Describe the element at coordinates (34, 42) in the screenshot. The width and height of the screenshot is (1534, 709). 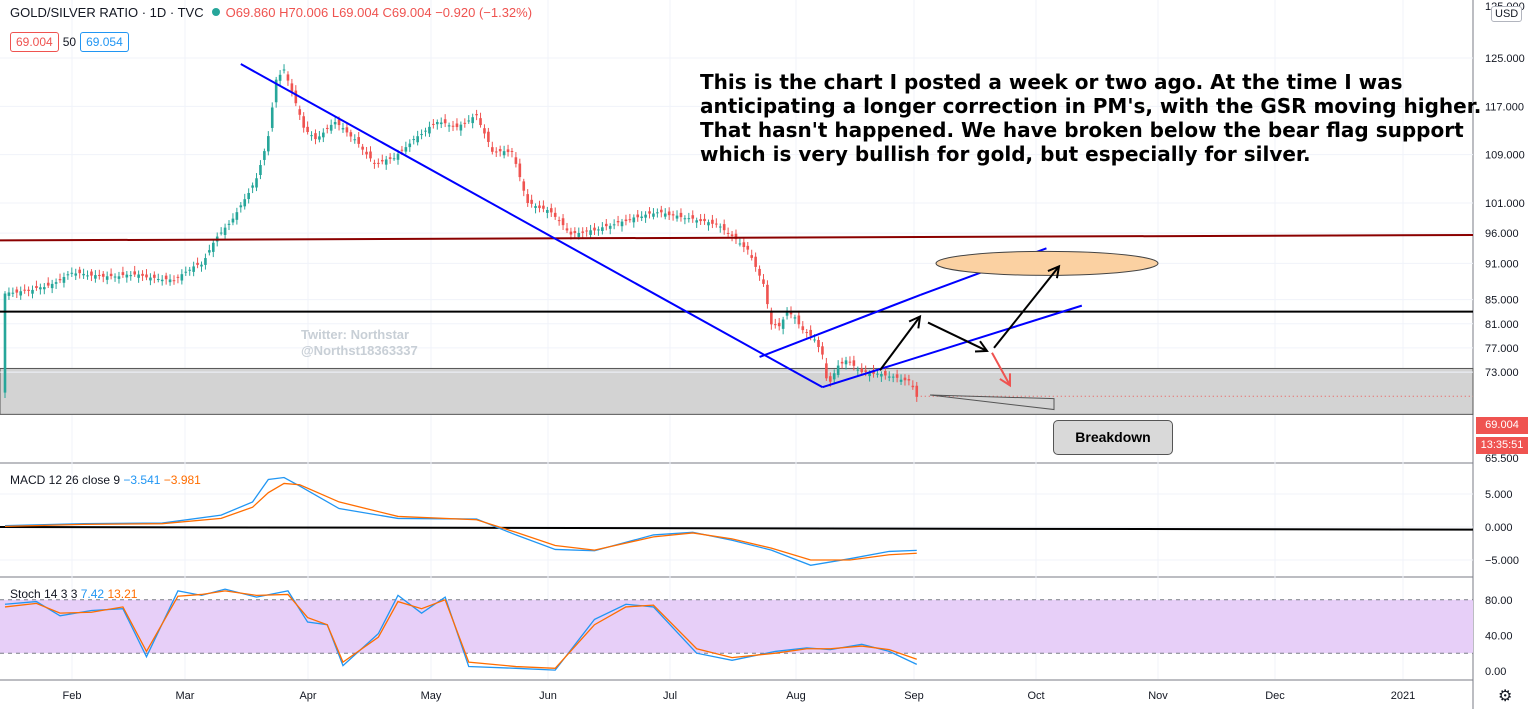
I see `price-value-box: 69.004` at that location.